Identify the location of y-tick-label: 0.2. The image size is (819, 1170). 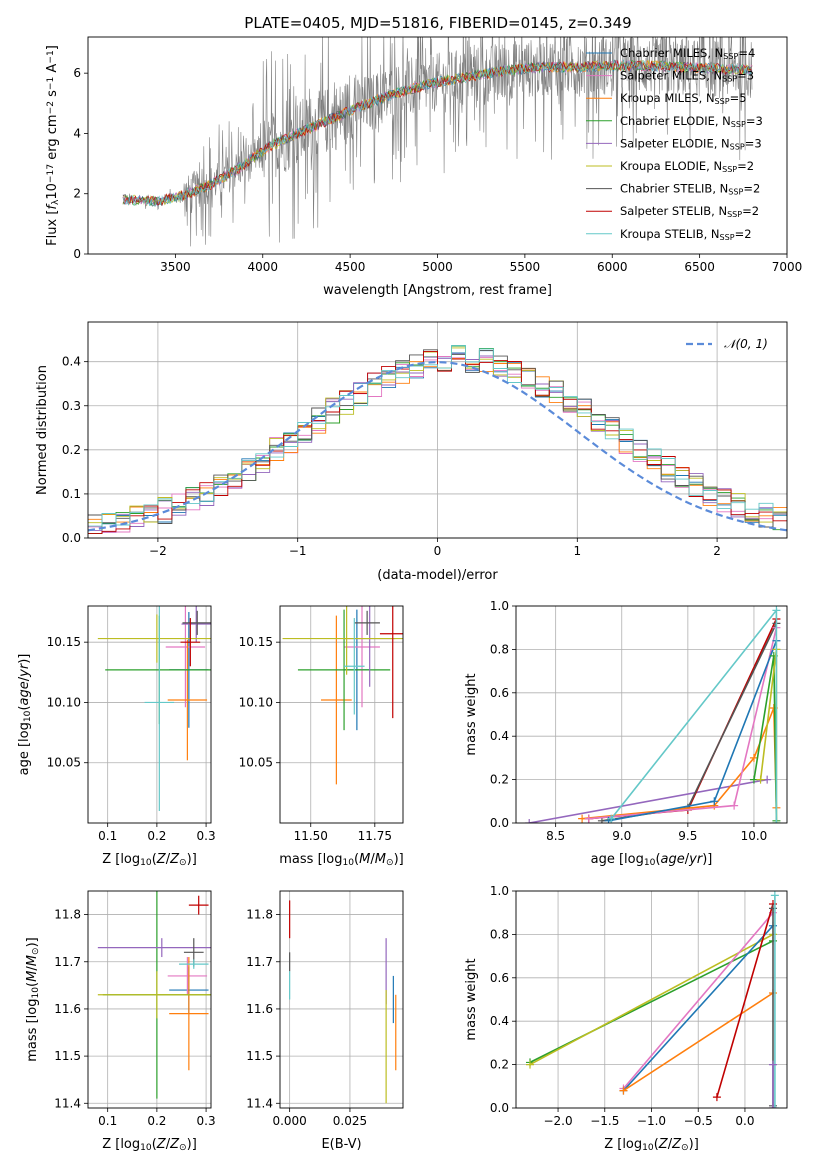
(71, 450).